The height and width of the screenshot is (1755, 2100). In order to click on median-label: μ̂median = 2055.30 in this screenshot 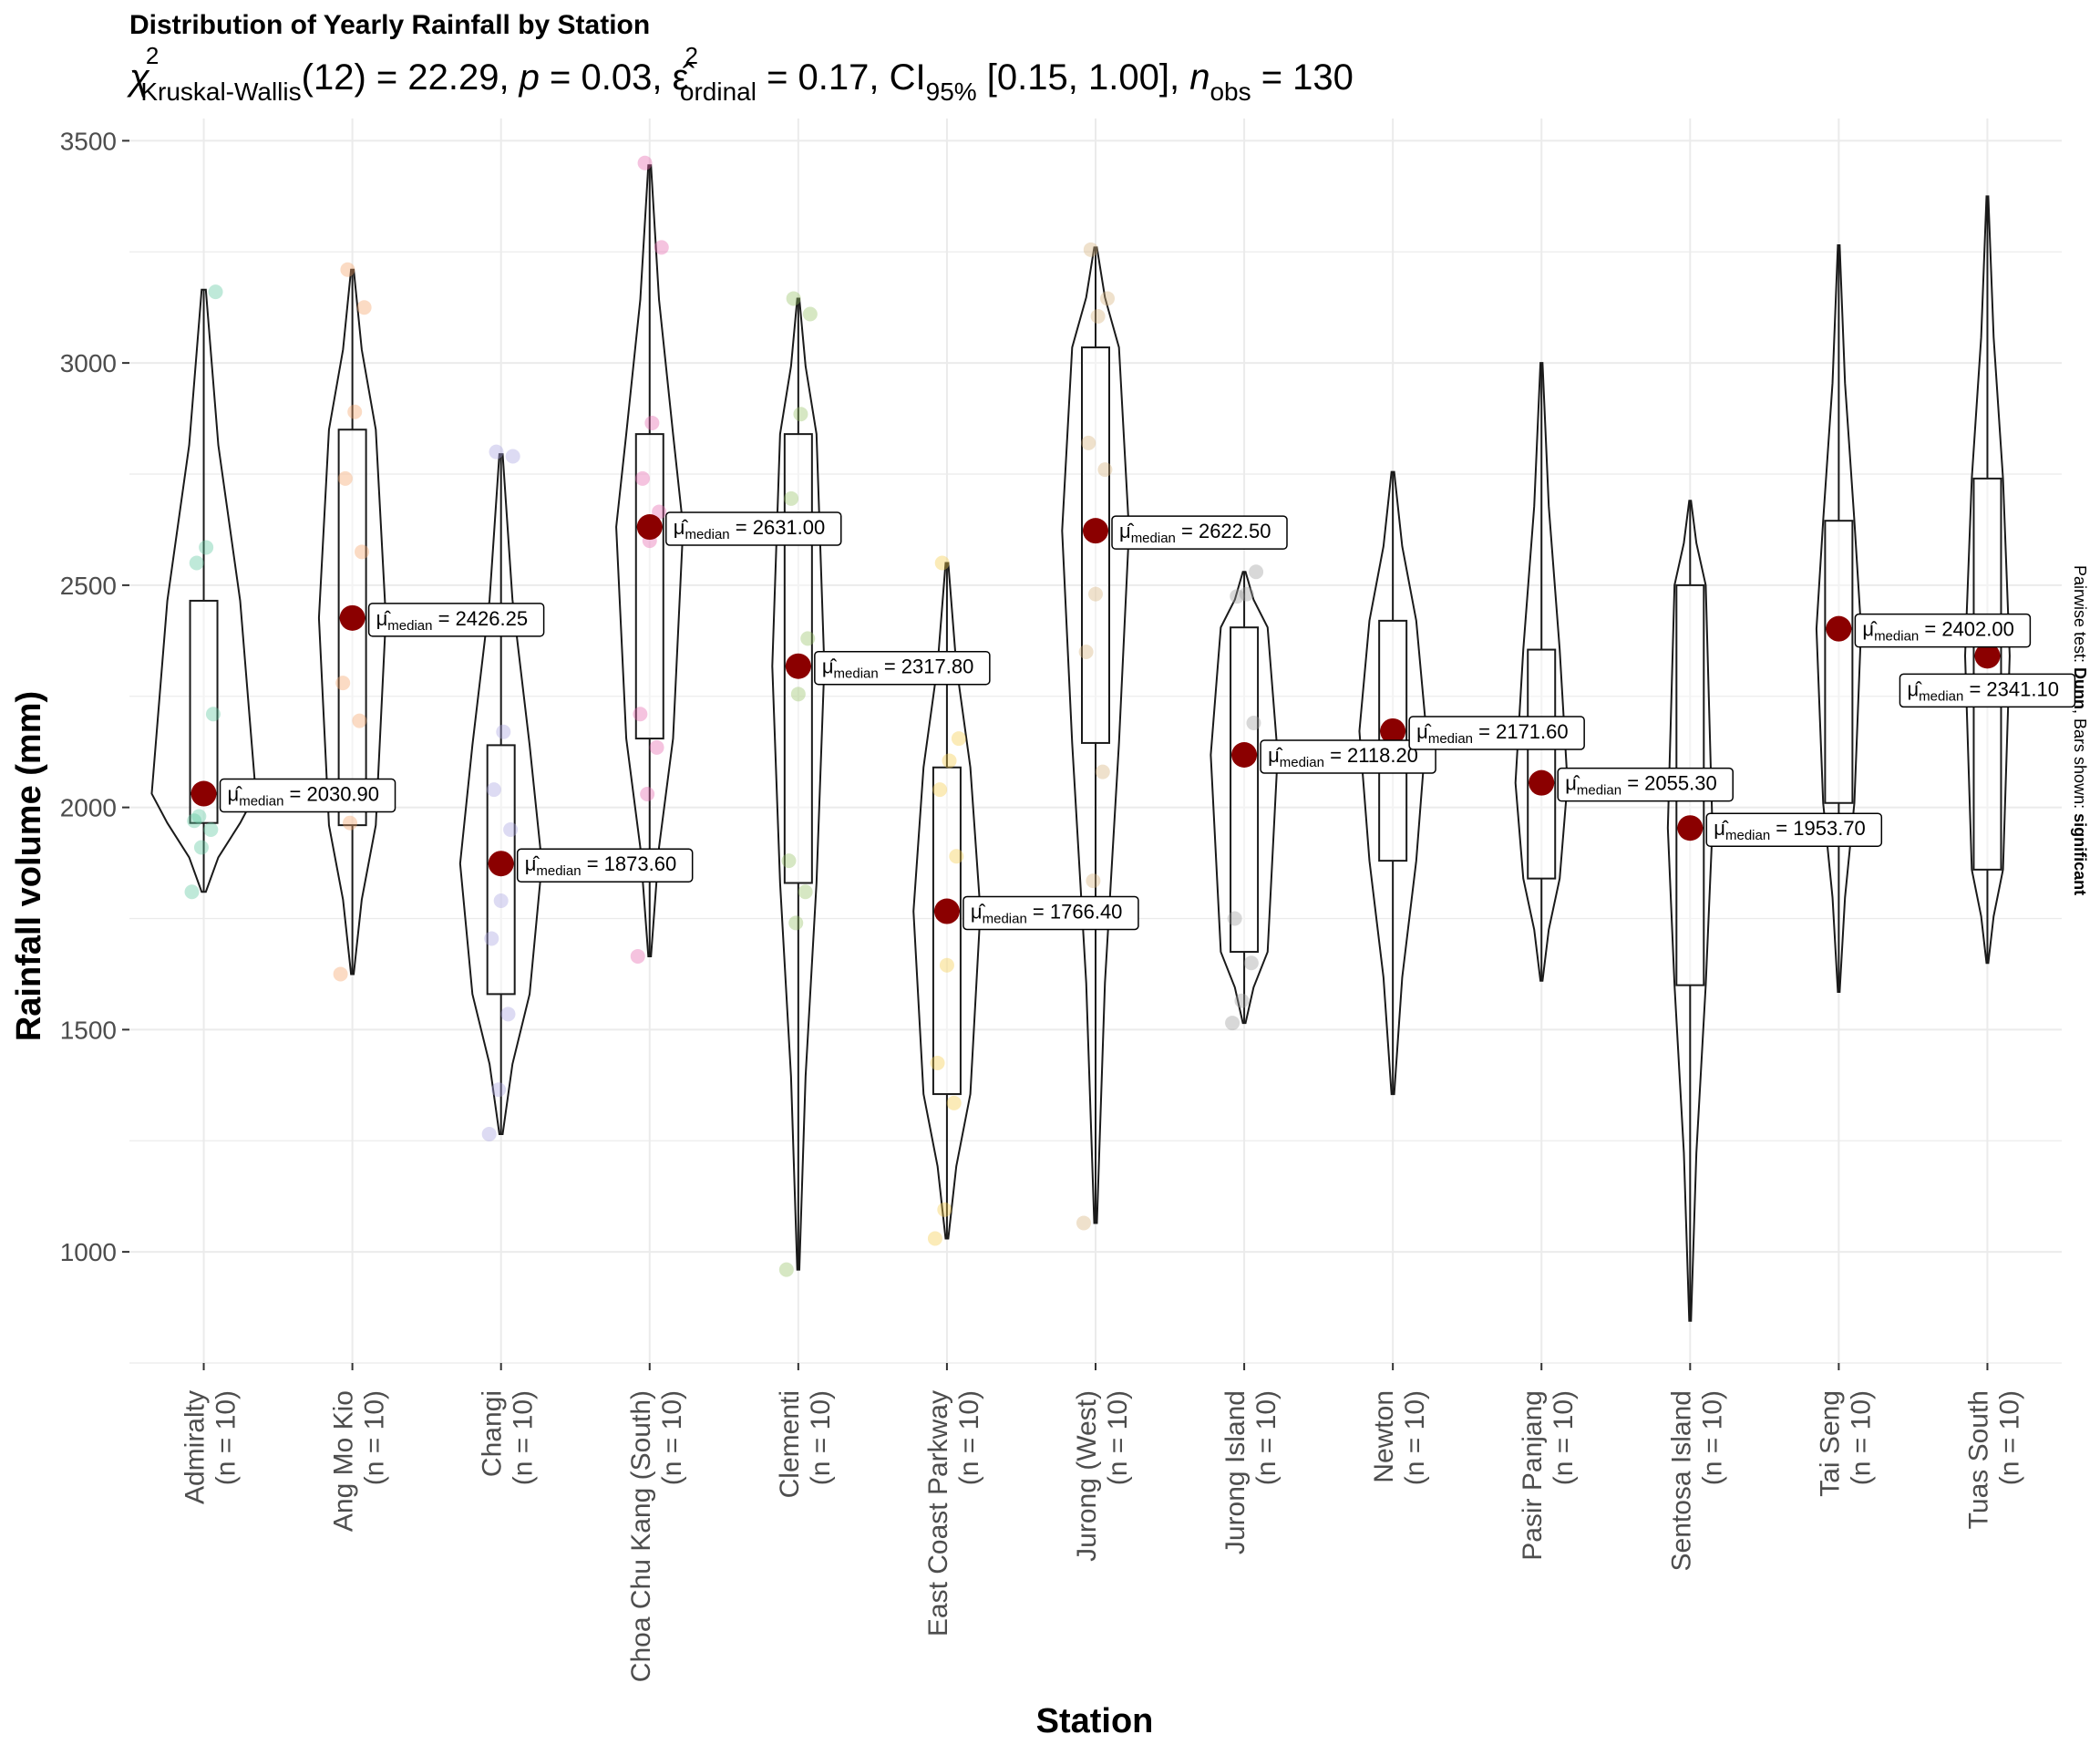, I will do `click(1646, 784)`.